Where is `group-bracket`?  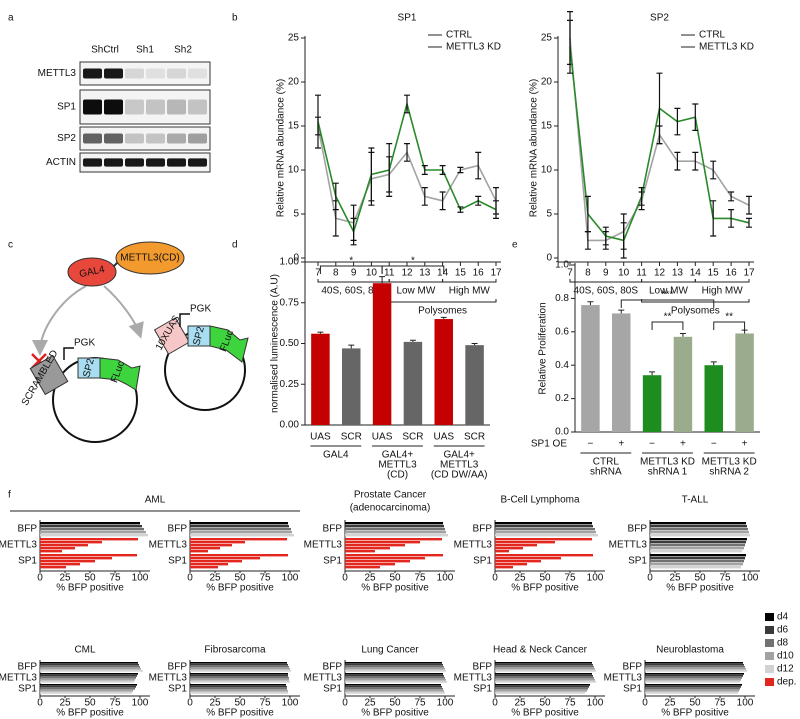
group-bracket is located at coordinates (606, 281).